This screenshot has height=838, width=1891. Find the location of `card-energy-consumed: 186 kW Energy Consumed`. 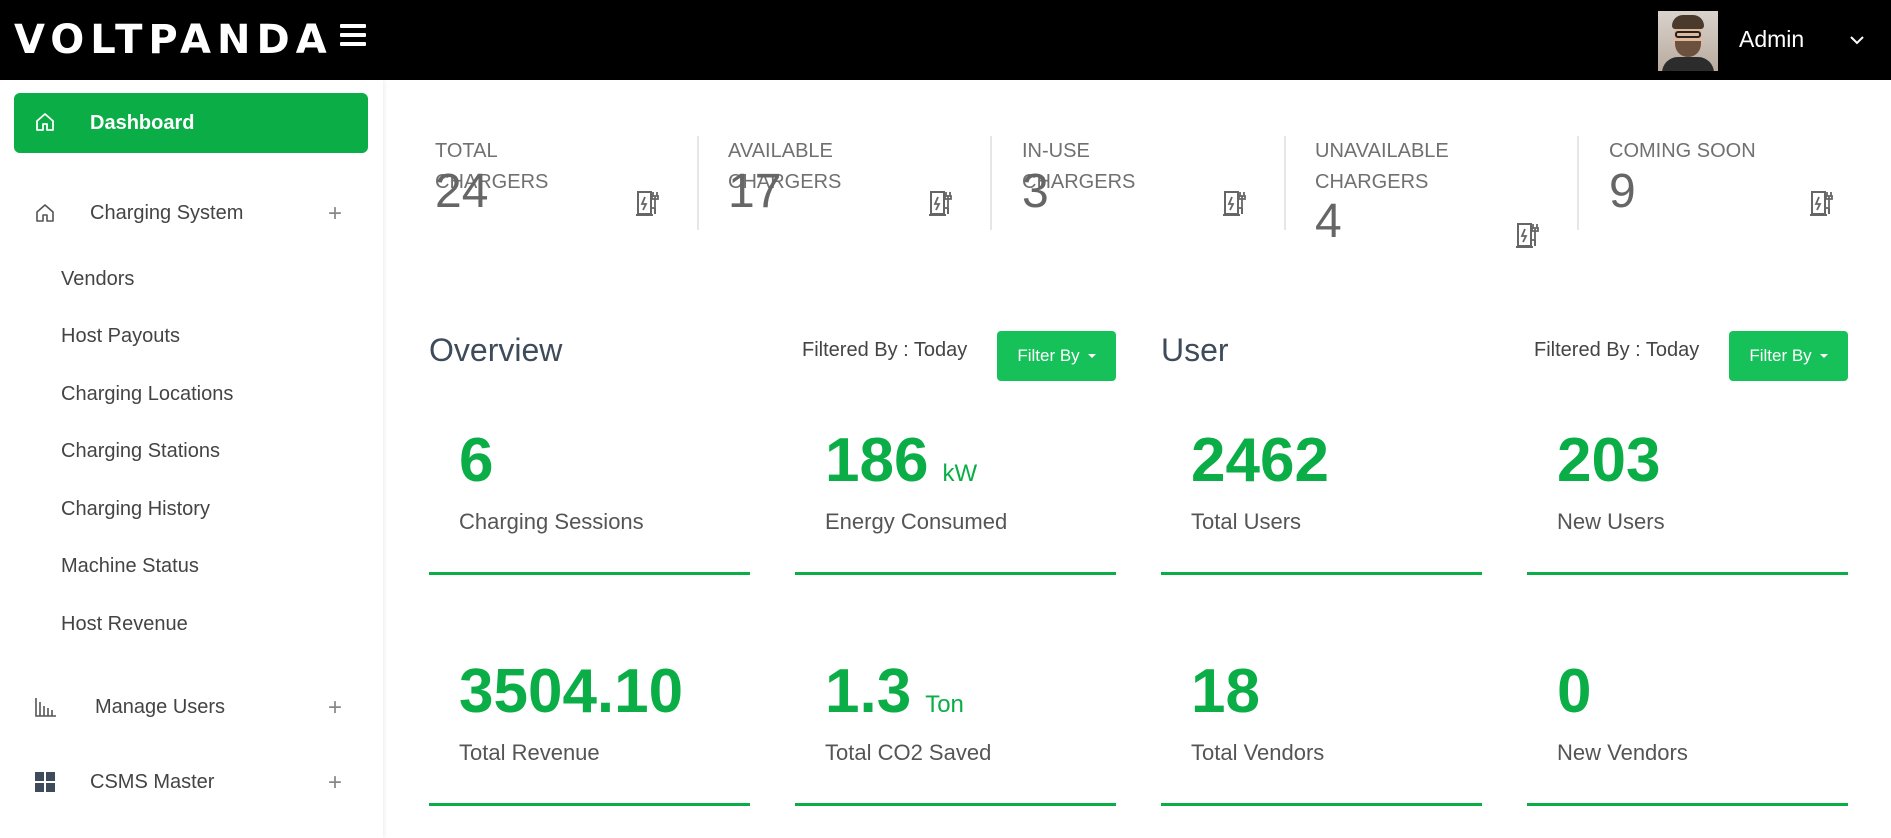

card-energy-consumed: 186 kW Energy Consumed is located at coordinates (955, 500).